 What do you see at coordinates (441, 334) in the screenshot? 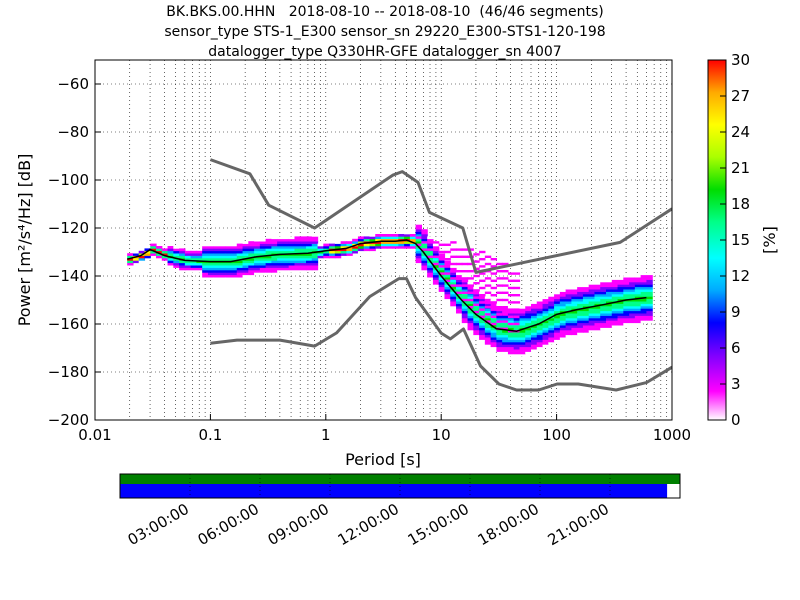
I see `noise-model-low-curve` at bounding box center [441, 334].